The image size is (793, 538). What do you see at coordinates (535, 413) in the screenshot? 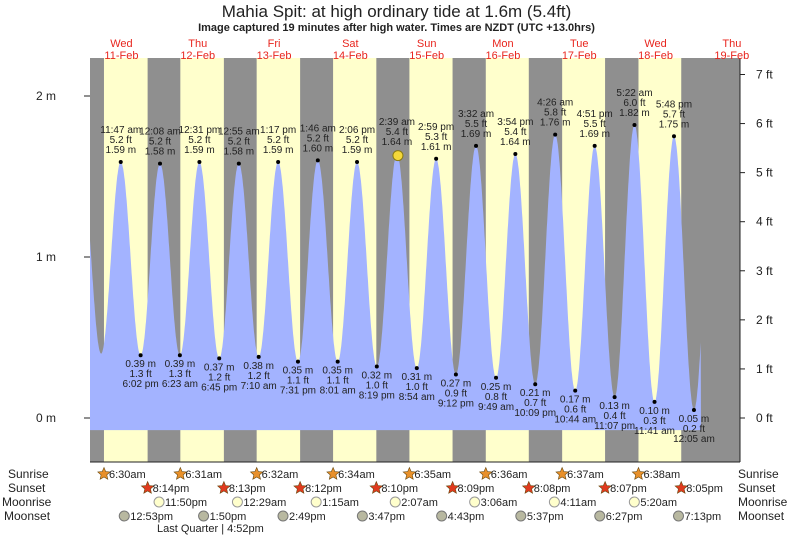
I see `low-tide-label: 10:09 pm` at bounding box center [535, 413].